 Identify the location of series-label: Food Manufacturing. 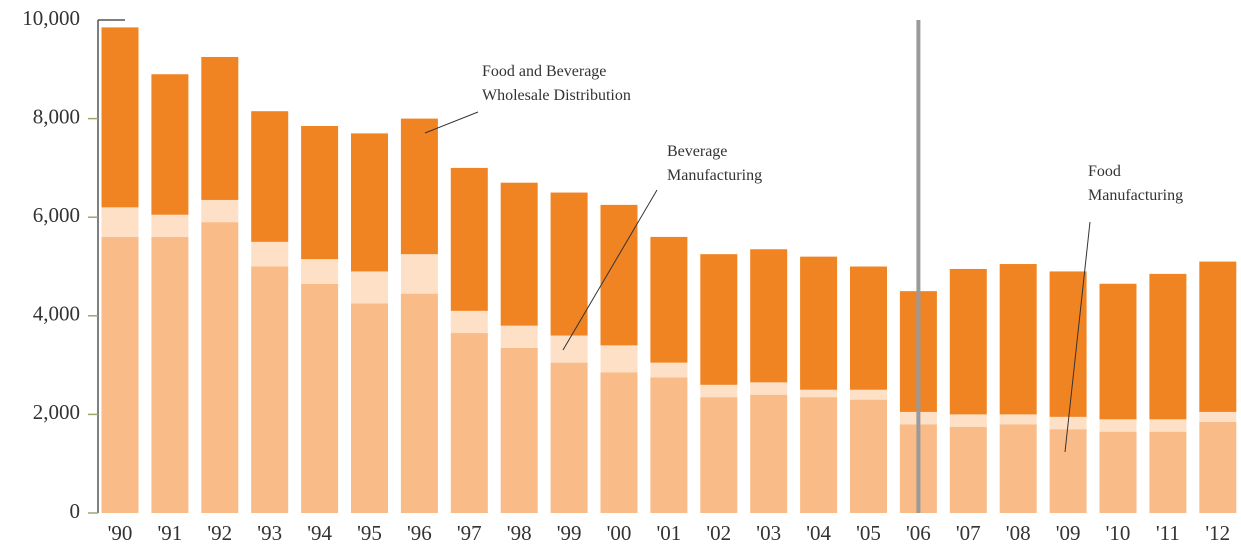
(1135, 183).